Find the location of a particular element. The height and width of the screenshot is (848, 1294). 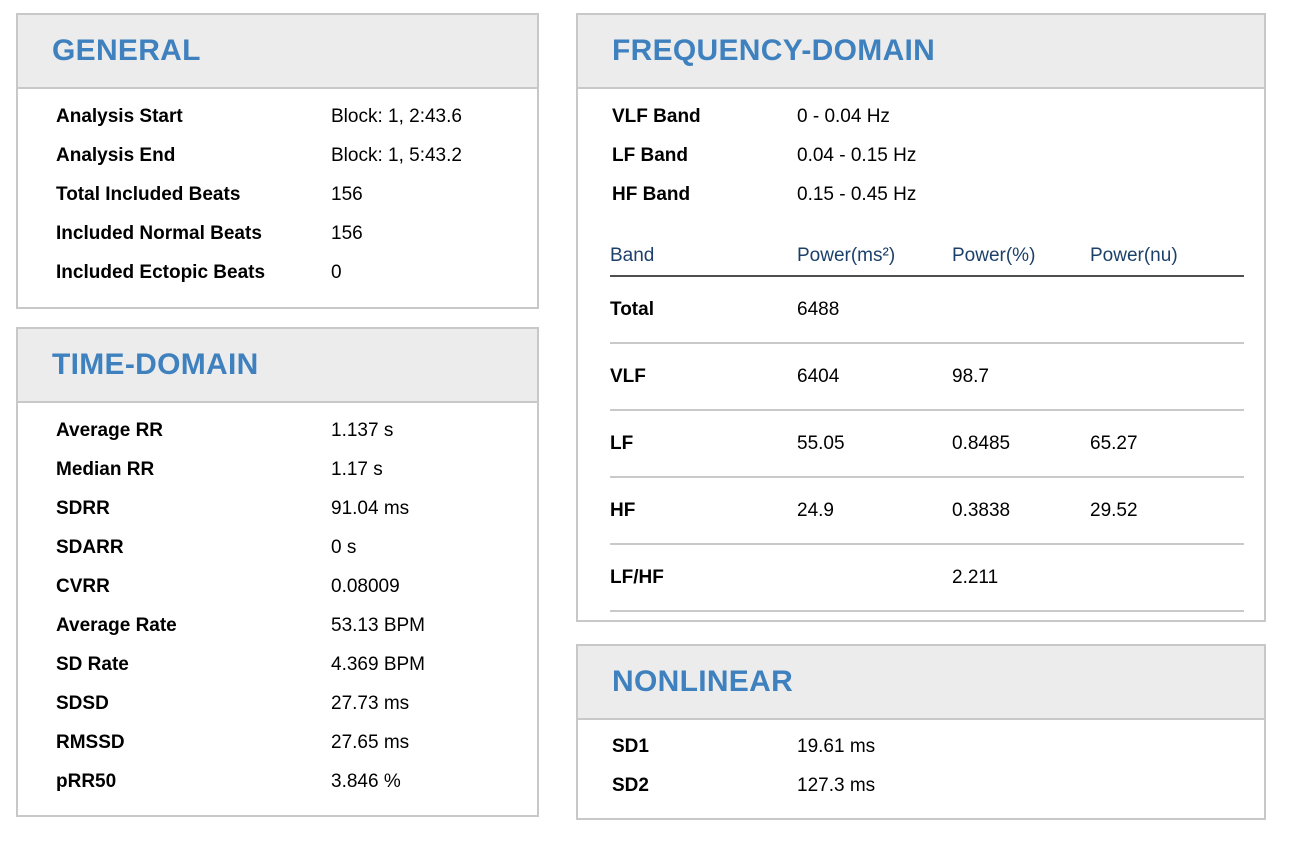

nonlinear-panel-body: SD1 19.61 ms SD2 127.3 ms is located at coordinates (921, 762).